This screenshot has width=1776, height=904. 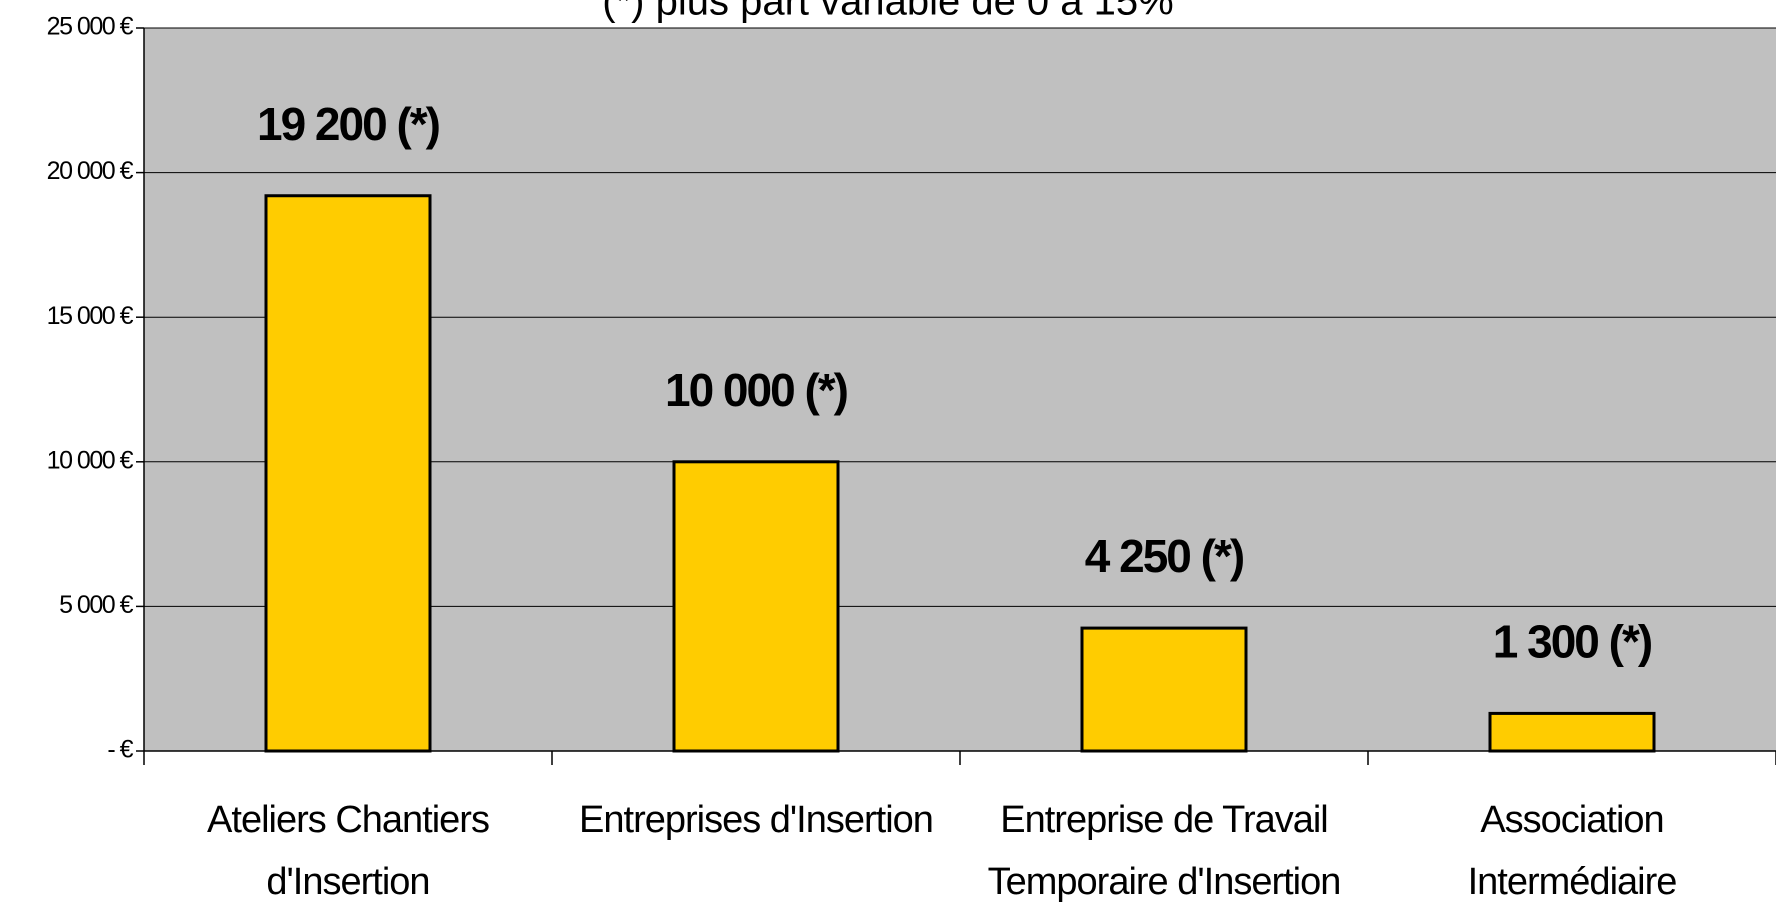 I want to click on y-tick-label: - €, so click(x=120, y=750).